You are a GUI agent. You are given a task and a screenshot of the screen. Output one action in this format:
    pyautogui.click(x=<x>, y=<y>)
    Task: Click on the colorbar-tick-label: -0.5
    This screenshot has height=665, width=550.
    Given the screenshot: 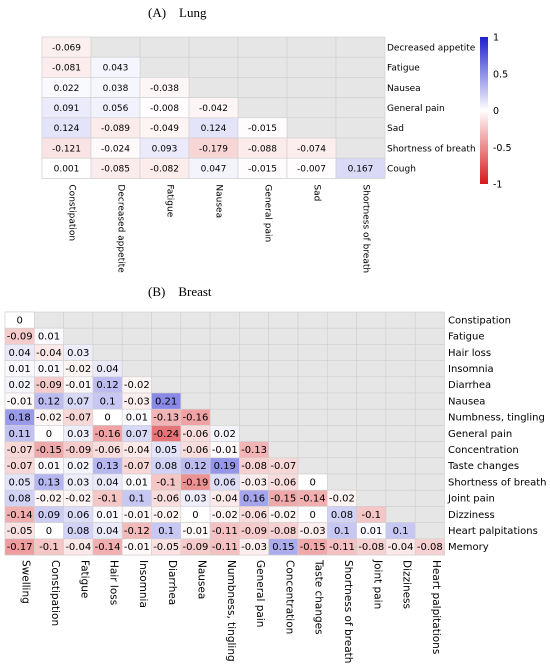 What is the action you would take?
    pyautogui.click(x=502, y=148)
    